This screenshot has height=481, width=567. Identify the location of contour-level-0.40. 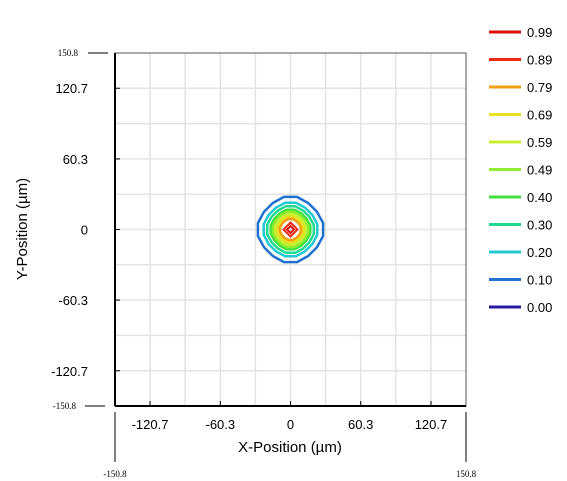
(290, 229).